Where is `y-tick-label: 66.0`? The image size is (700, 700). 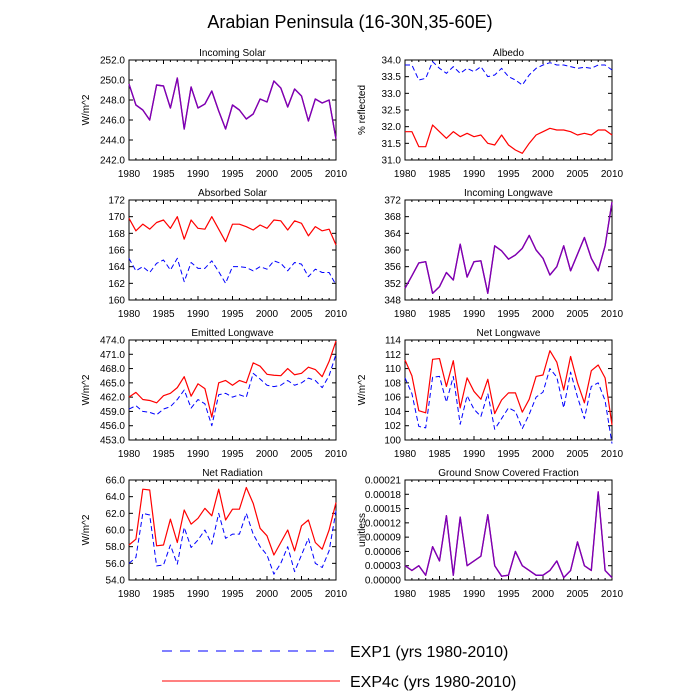
y-tick-label: 66.0 is located at coordinates (116, 481).